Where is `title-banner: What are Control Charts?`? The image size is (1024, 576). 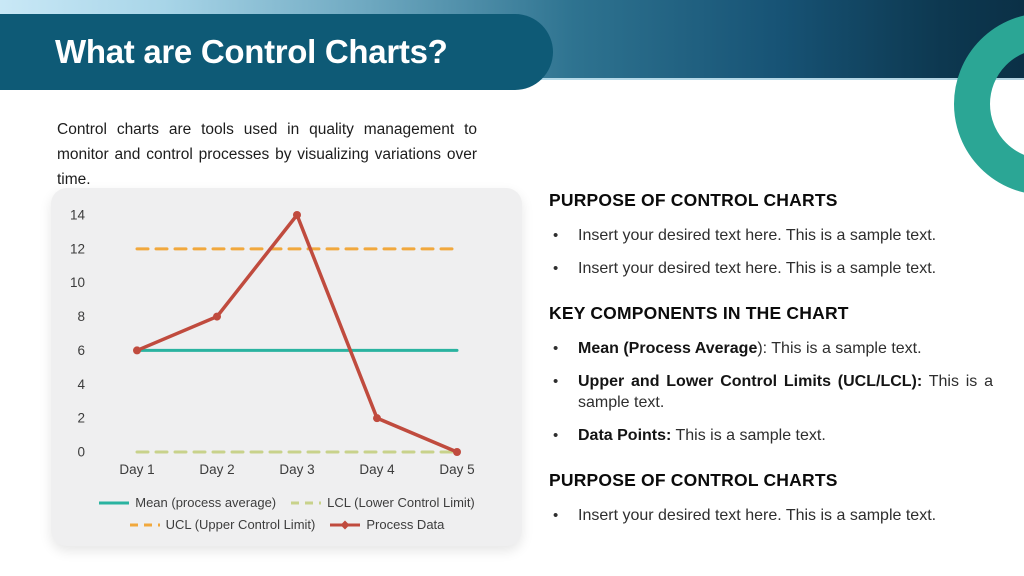
title-banner: What are Control Charts? is located at coordinates (276, 52).